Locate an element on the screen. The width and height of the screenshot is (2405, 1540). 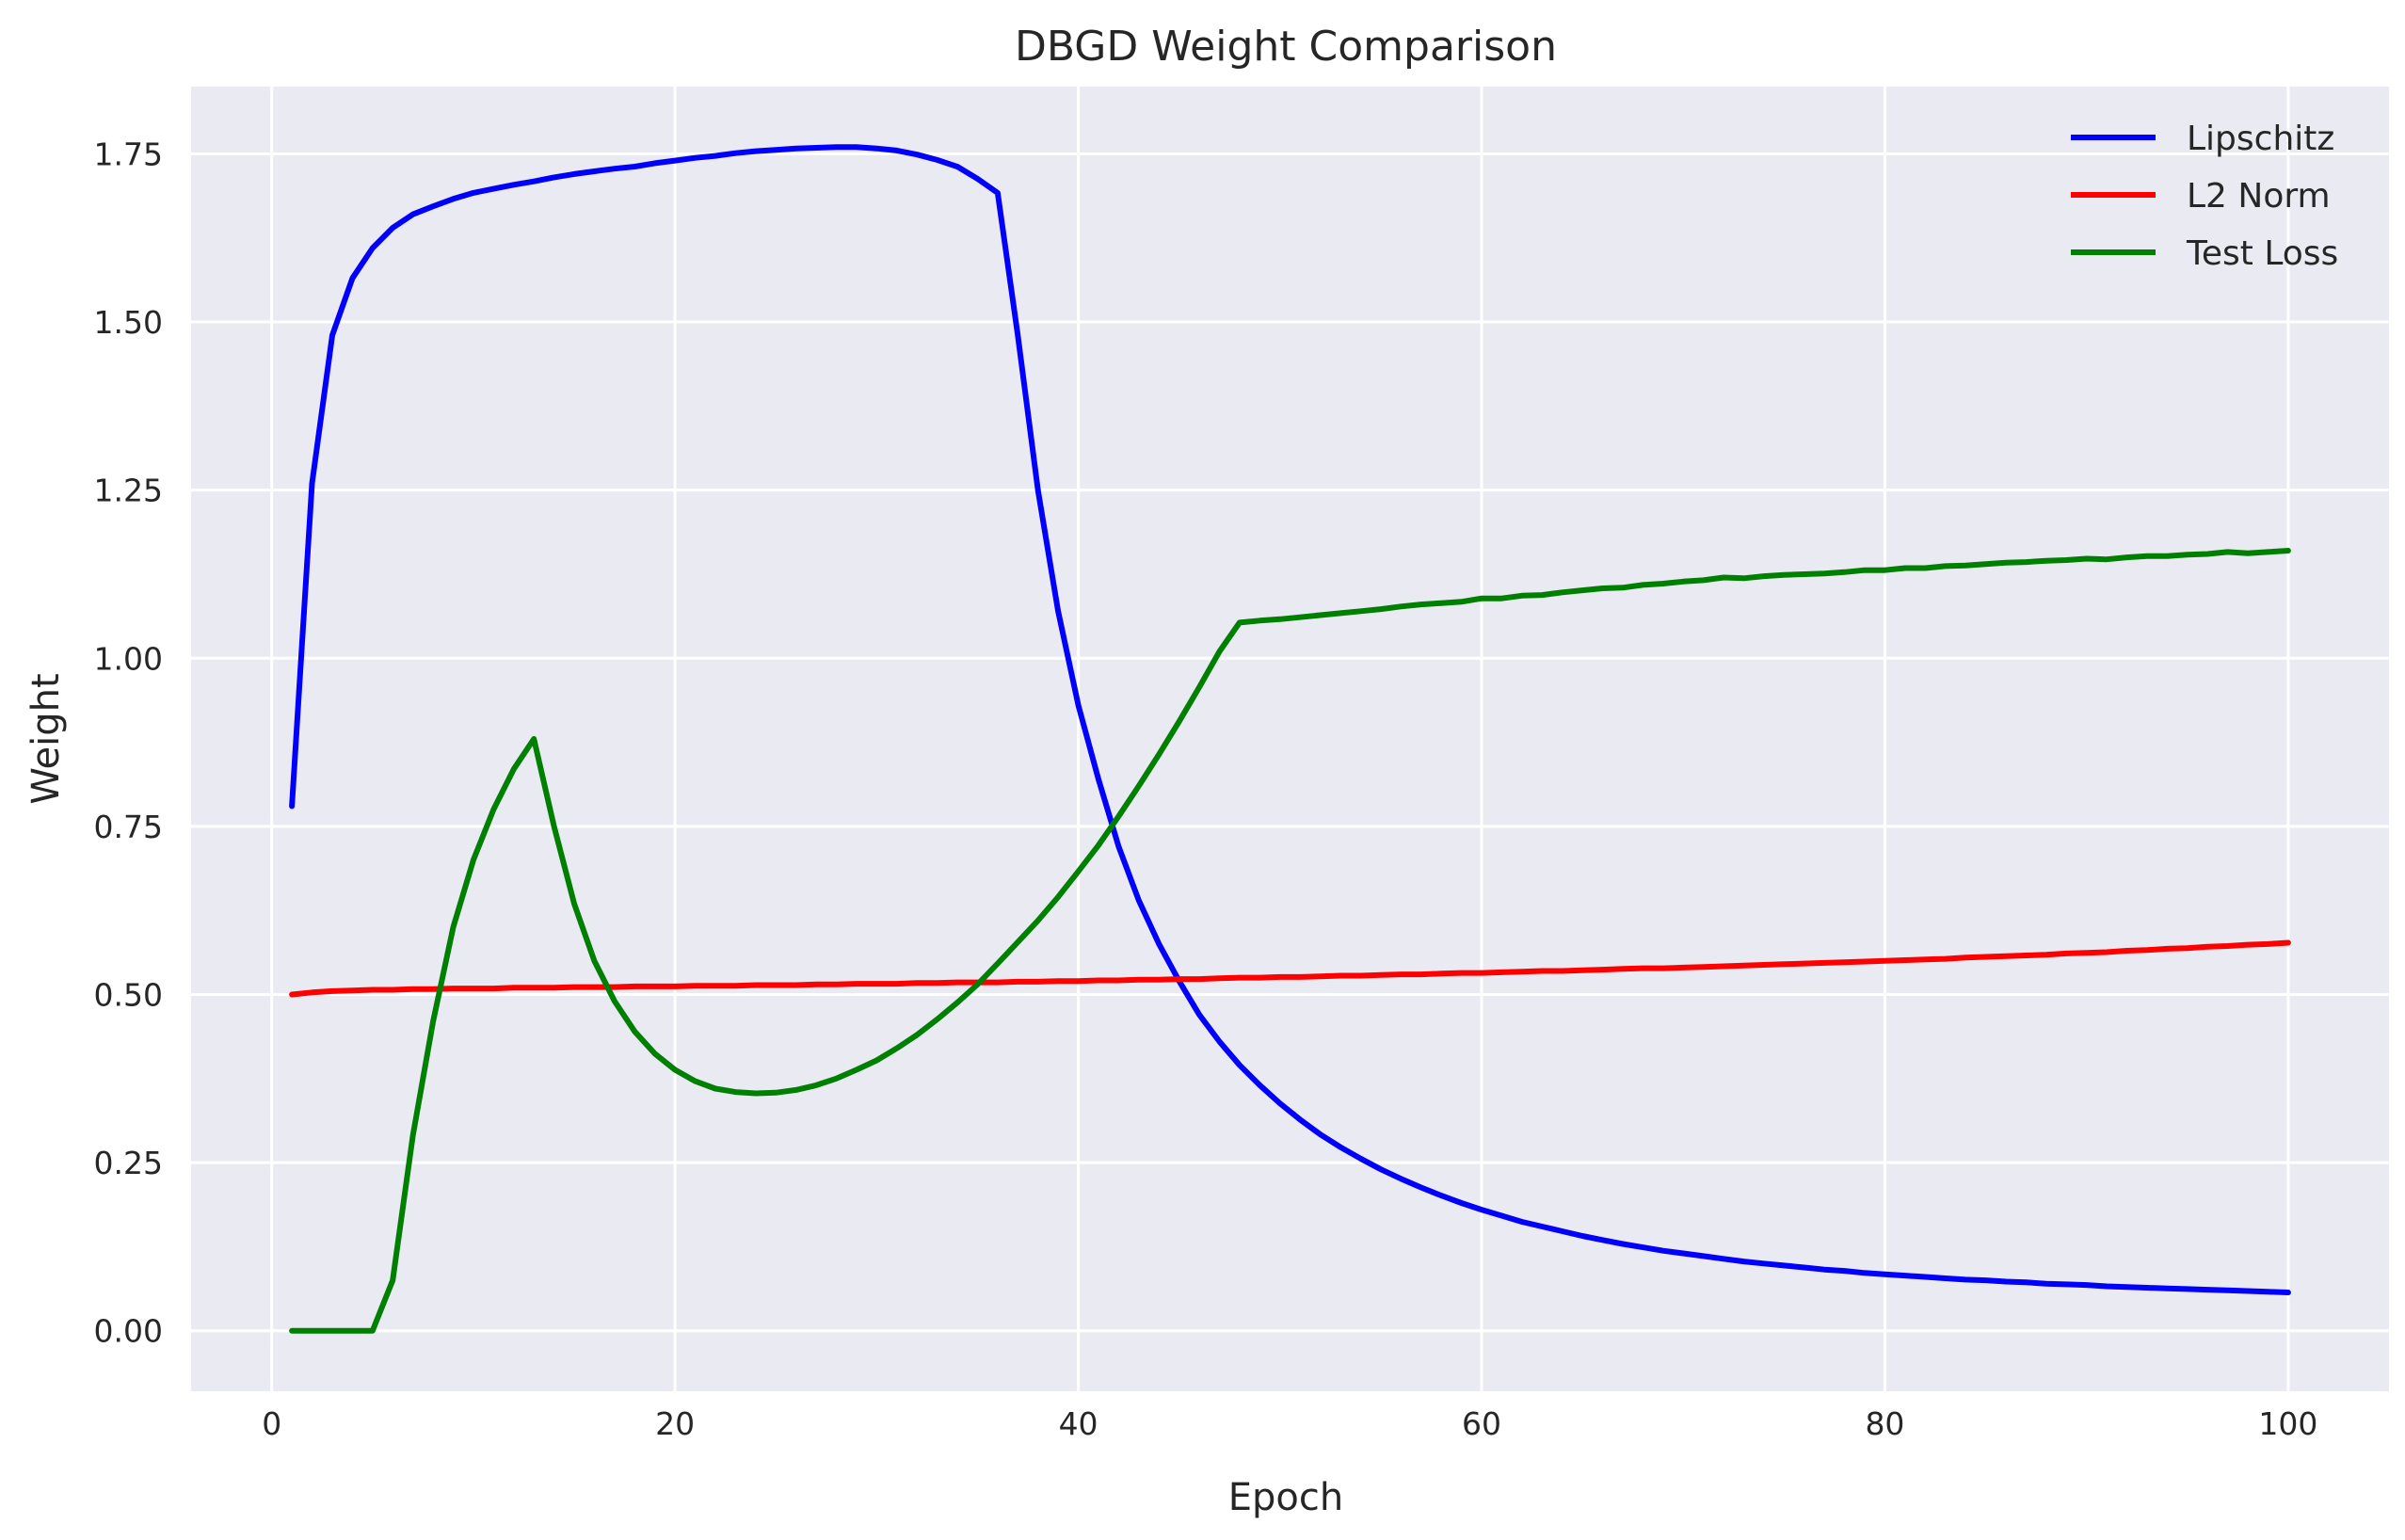
legend: Lipschitz L2 Norm Test Loss is located at coordinates (2204, 196).